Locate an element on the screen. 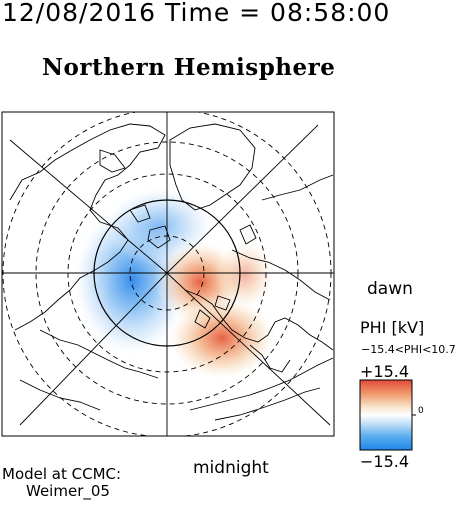  hemisphere-title: Northern Hemisphere is located at coordinates (189, 67).